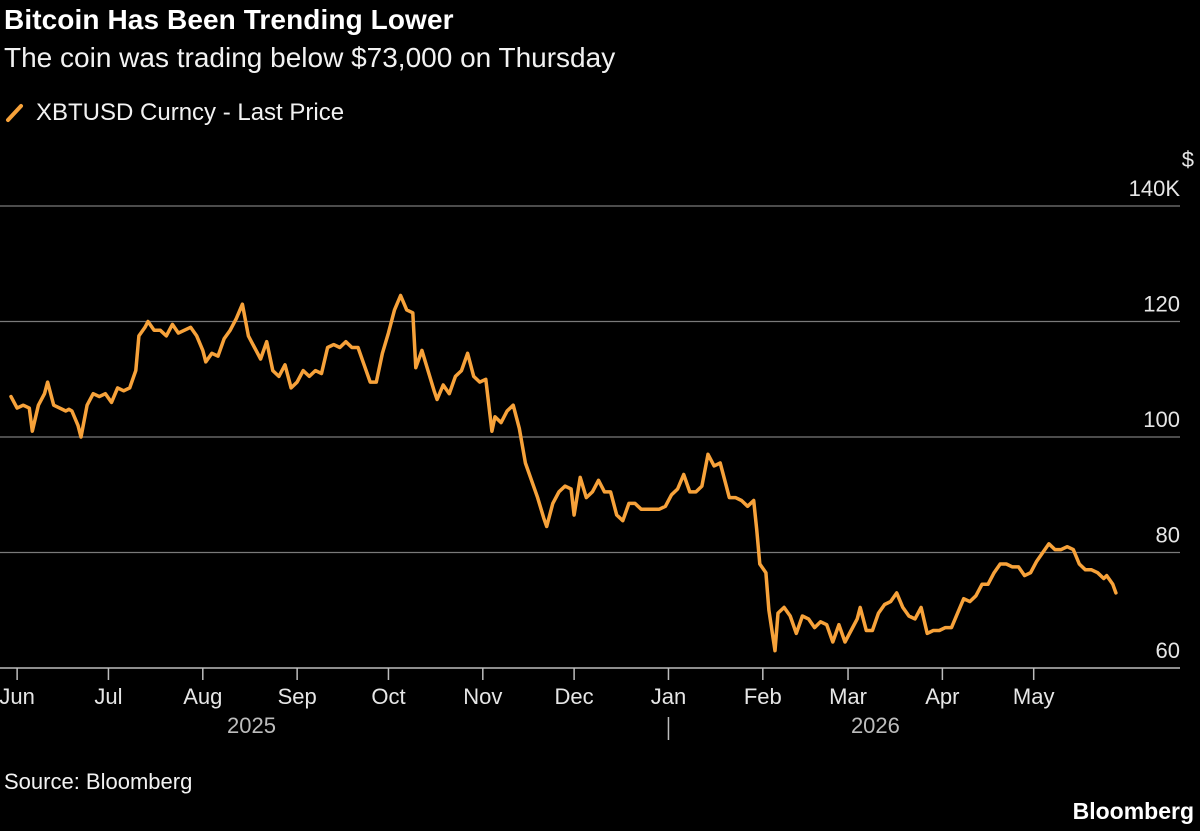  I want to click on x-tick-label: Jul, so click(108, 696).